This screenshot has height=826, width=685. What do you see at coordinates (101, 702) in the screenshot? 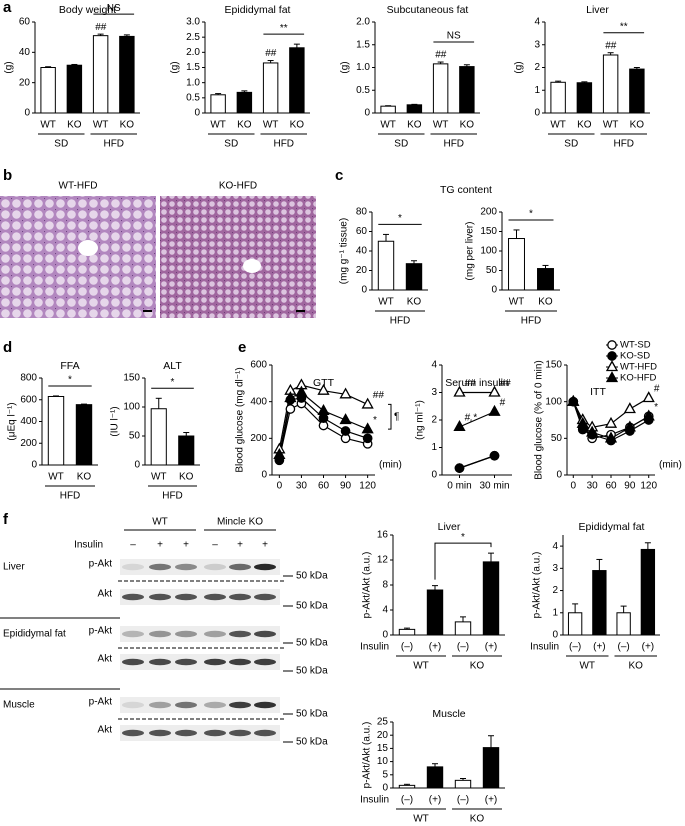
I see `band-label: p-Akt` at bounding box center [101, 702].